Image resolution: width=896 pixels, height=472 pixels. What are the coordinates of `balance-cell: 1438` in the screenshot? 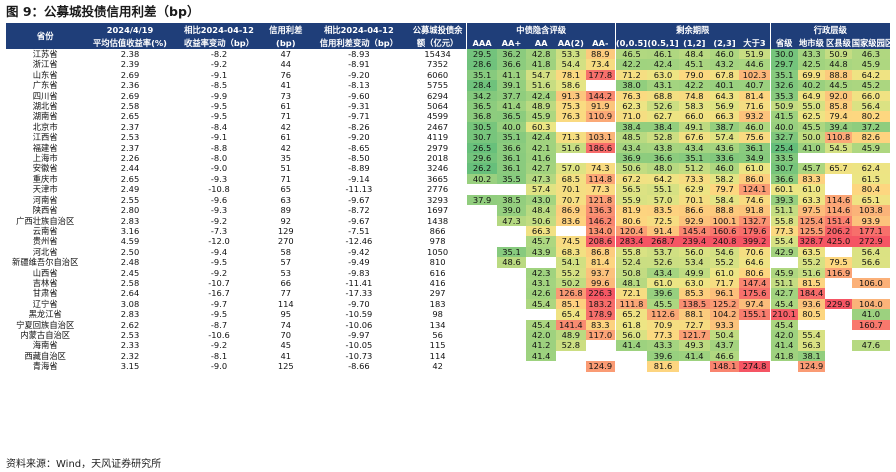 It's located at (438, 220).